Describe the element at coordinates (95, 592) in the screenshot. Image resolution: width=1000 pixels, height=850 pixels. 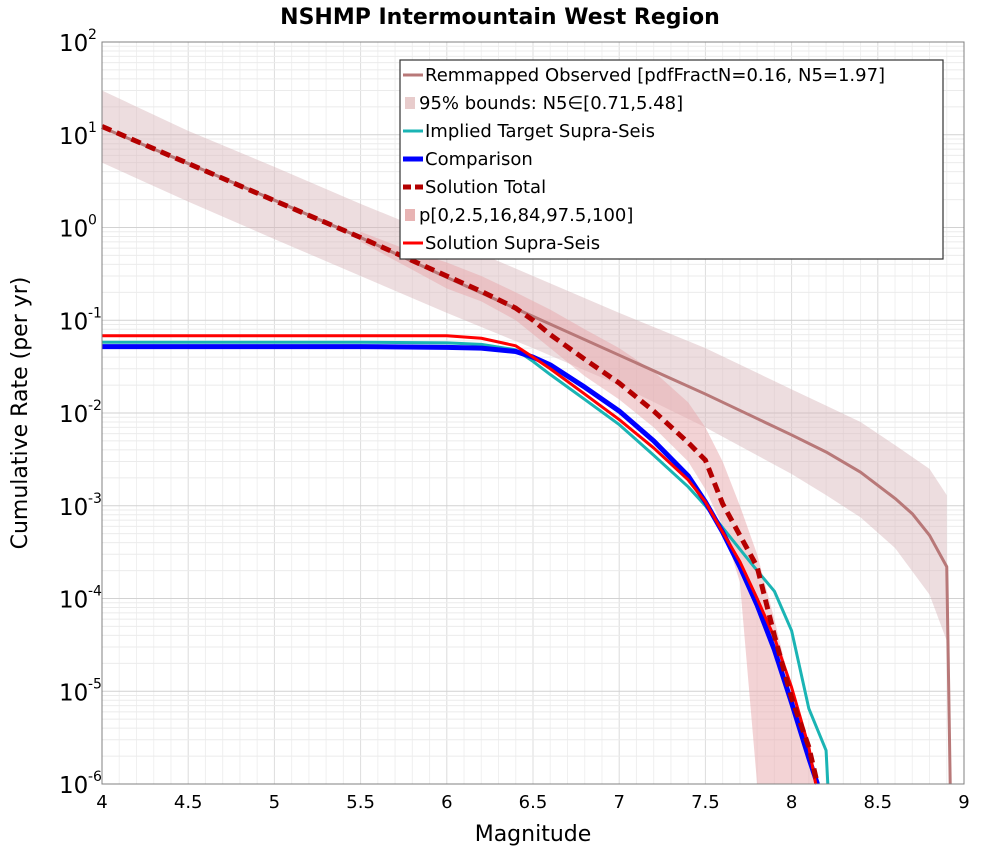
I see `y-tick-exponent: -4` at that location.